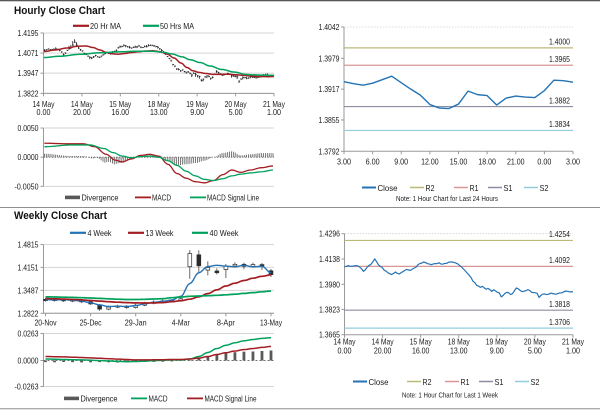  Describe the element at coordinates (447, 199) in the screenshot. I see `svg-text:Note: 1 Hour Chart for Last 24: Note: 1 Hour Chart for Last 24 Hours` at that location.